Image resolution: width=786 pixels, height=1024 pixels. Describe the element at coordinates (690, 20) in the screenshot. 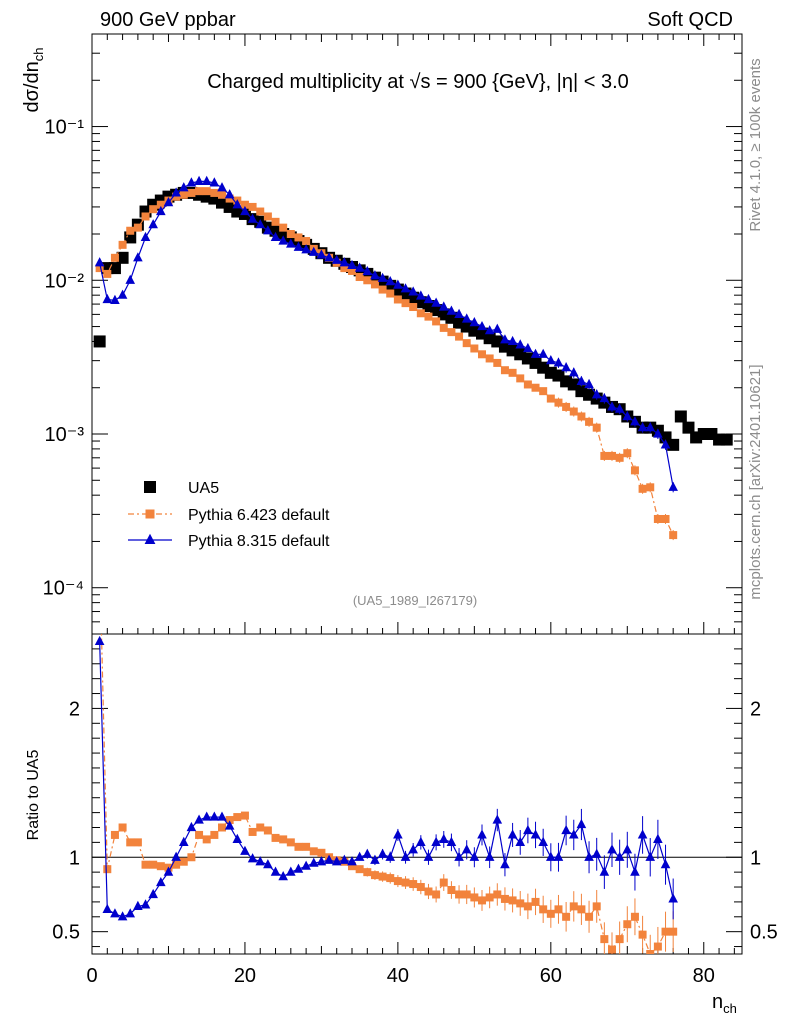

I see `header-right: Soft QCD` at that location.